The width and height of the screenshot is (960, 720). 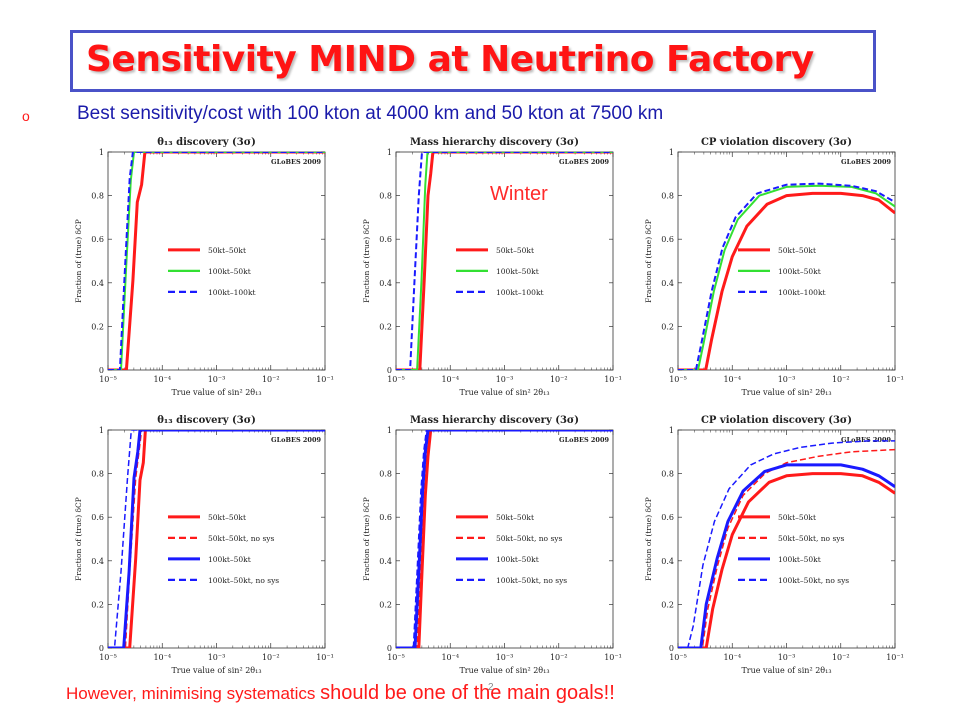 I want to click on winter-label: Winter, so click(x=519, y=194).